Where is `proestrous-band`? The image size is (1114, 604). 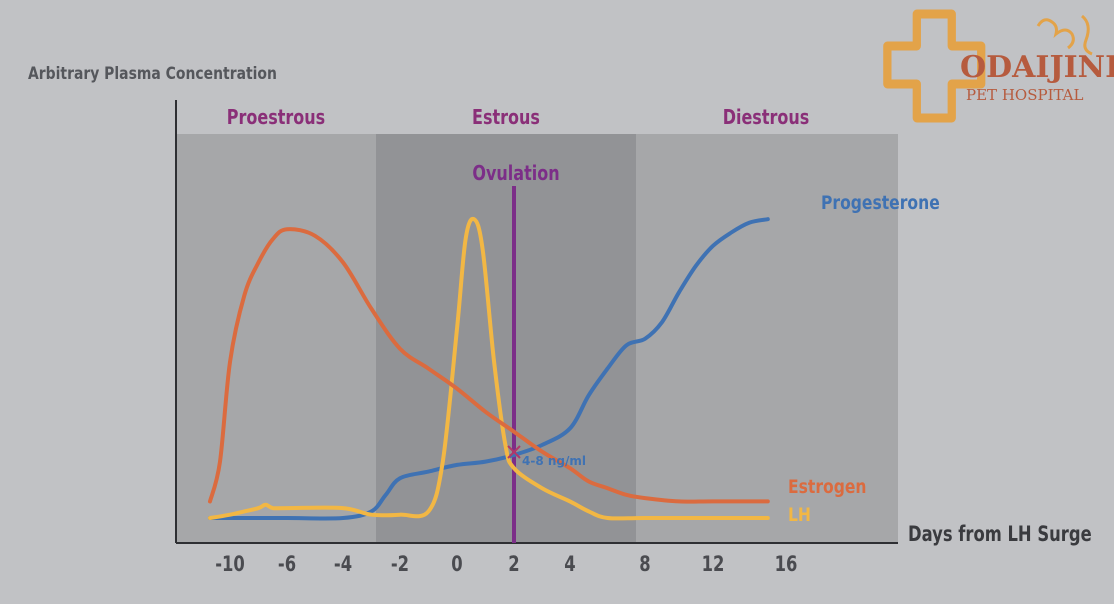
proestrous-band is located at coordinates (276, 338).